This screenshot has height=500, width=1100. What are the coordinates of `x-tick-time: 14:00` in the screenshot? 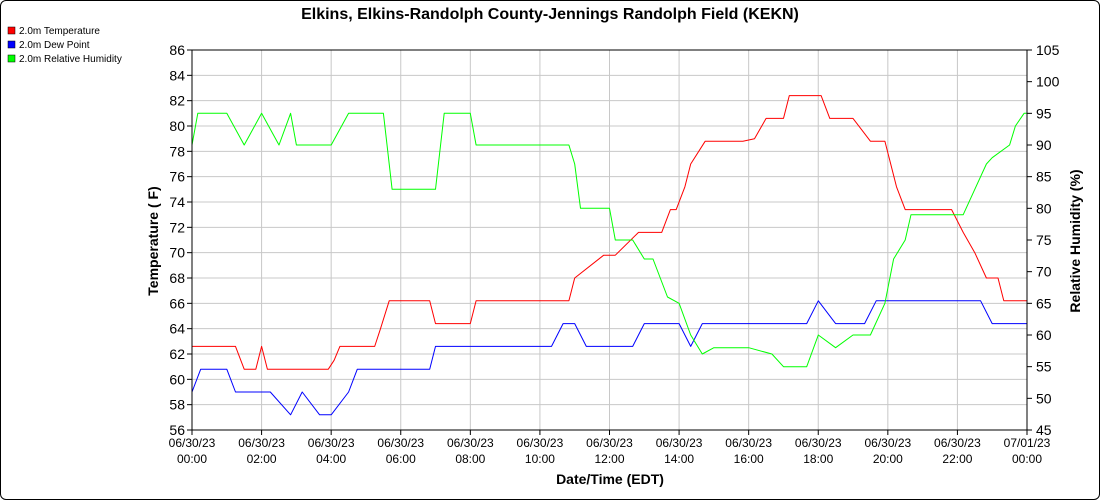 It's located at (679, 459).